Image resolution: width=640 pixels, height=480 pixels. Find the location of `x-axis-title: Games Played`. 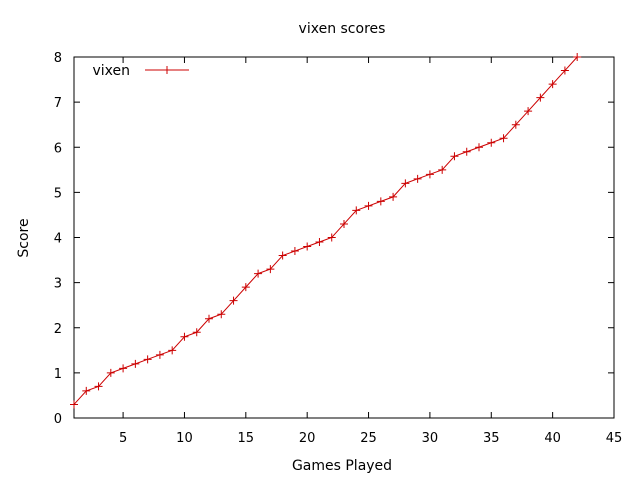

x-axis-title: Games Played is located at coordinates (342, 466).